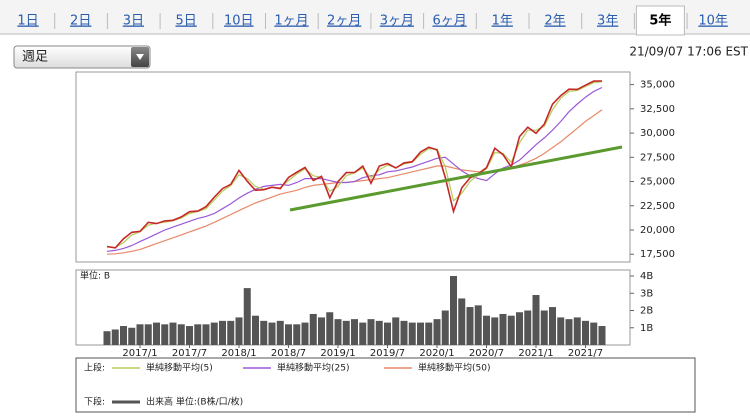 This screenshot has width=750, height=419. Describe the element at coordinates (657, 85) in the screenshot. I see `y-tick-label: 35,000` at that location.